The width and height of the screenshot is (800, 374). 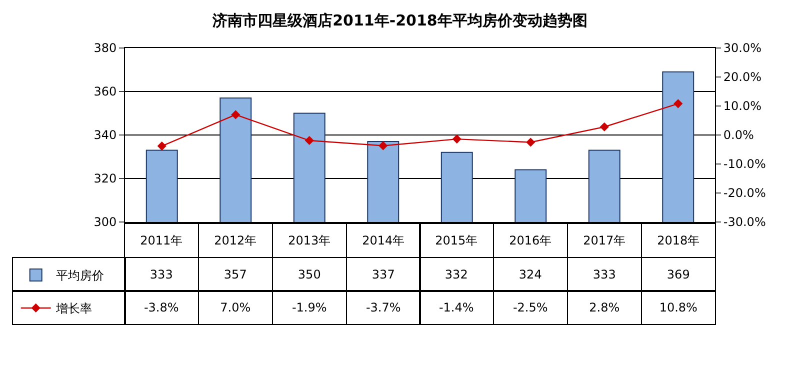 What do you see at coordinates (530, 241) in the screenshot?
I see `x-tick-label: 2016年` at bounding box center [530, 241].